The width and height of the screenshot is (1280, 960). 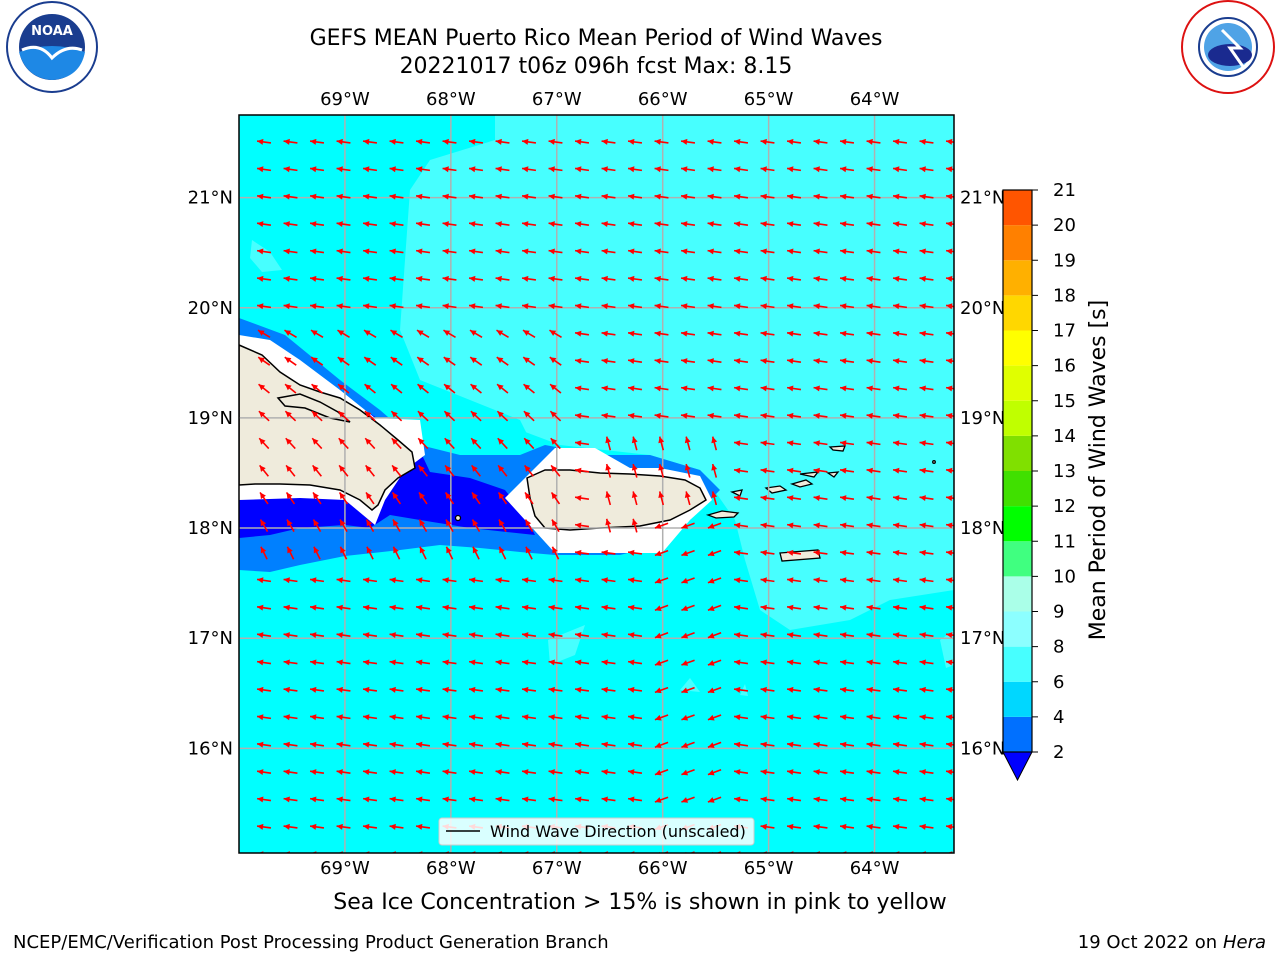 What do you see at coordinates (1017, 485) in the screenshot?
I see `colorbar` at bounding box center [1017, 485].